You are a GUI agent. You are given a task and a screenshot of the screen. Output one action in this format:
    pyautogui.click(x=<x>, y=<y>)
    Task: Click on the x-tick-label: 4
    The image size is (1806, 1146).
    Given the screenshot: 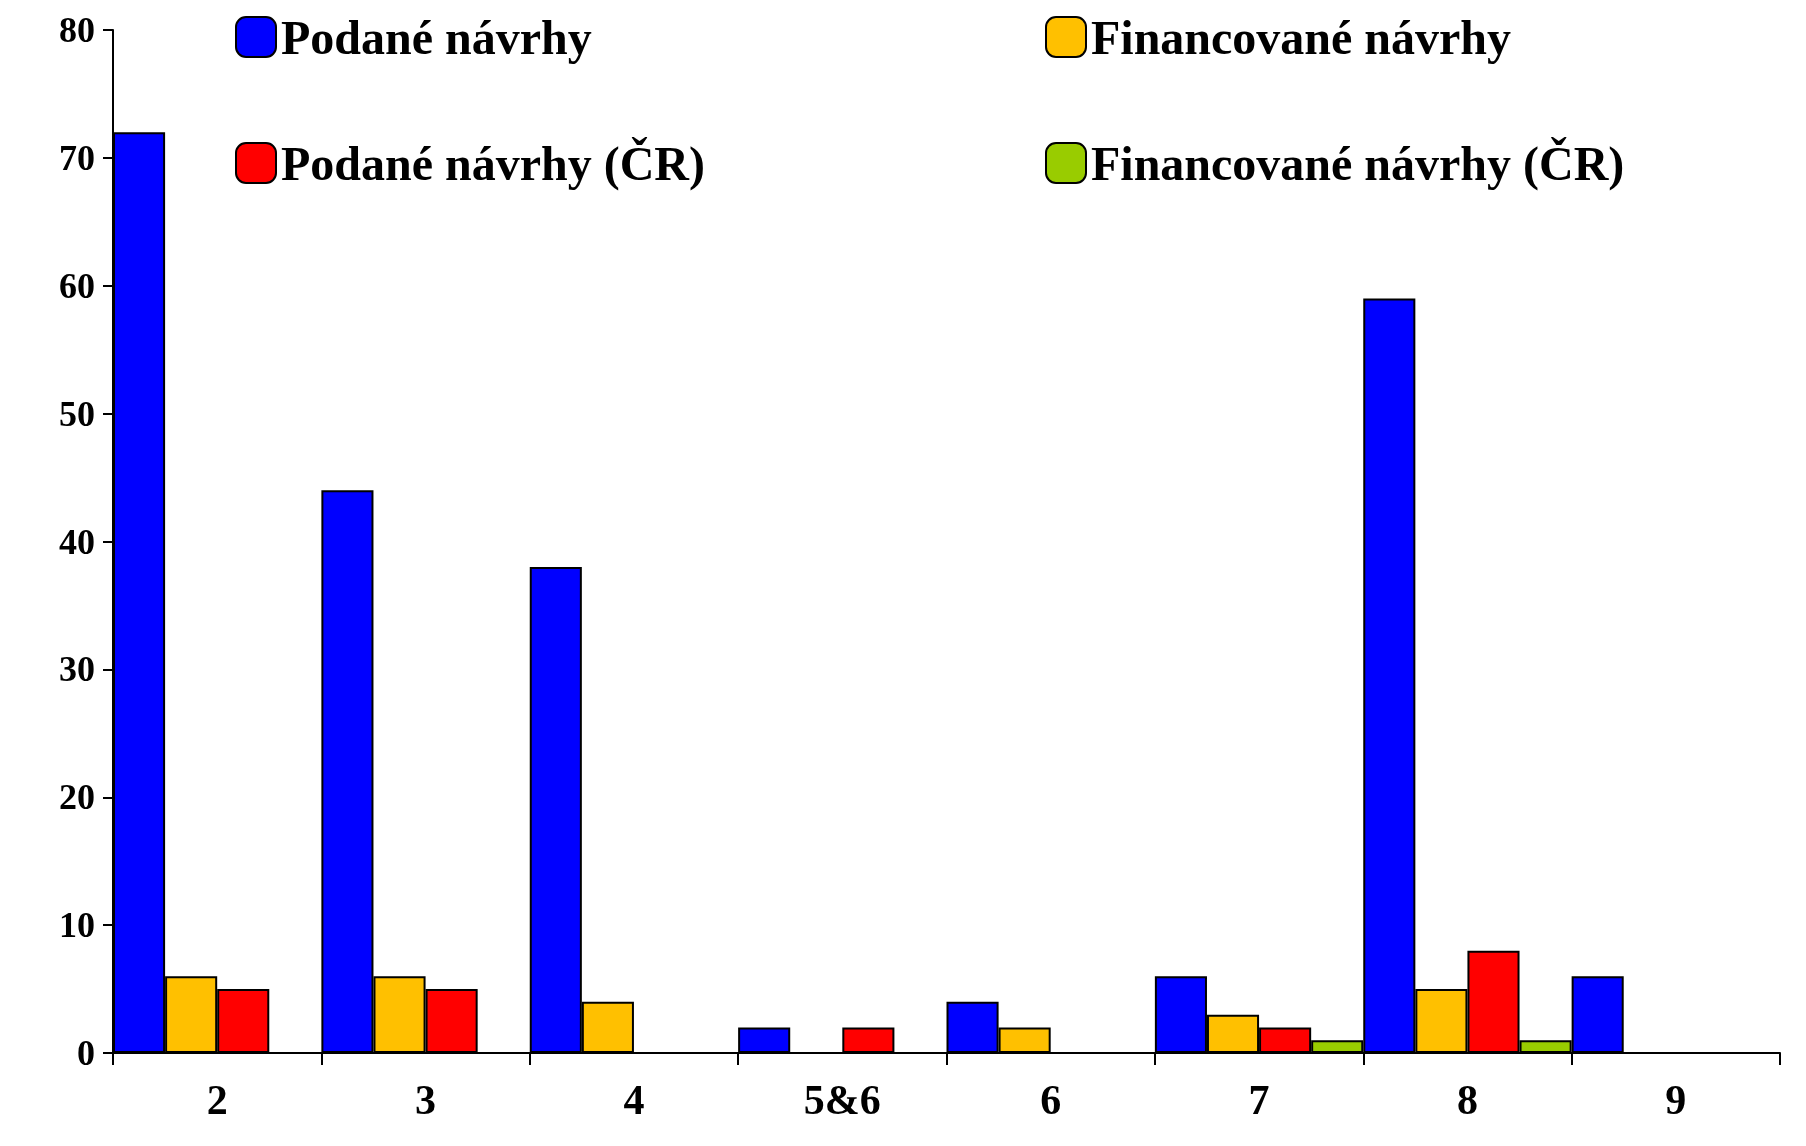 What is the action you would take?
    pyautogui.click(x=634, y=1100)
    